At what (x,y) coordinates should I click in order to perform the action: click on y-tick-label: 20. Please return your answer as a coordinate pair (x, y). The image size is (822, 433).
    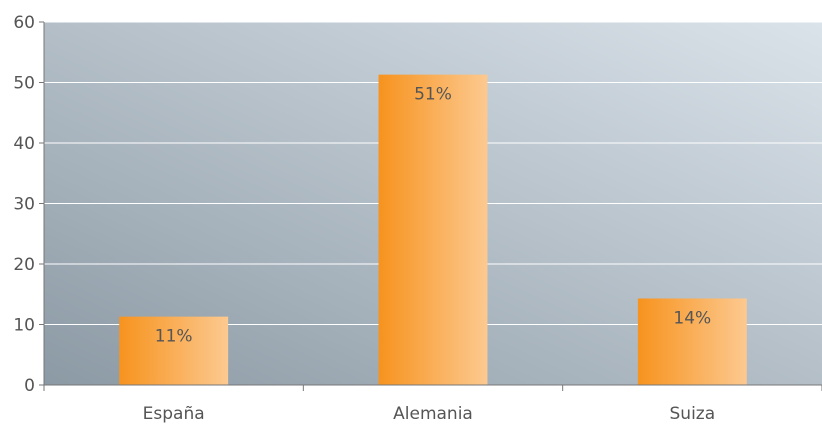
    Looking at the image, I should click on (24, 265).